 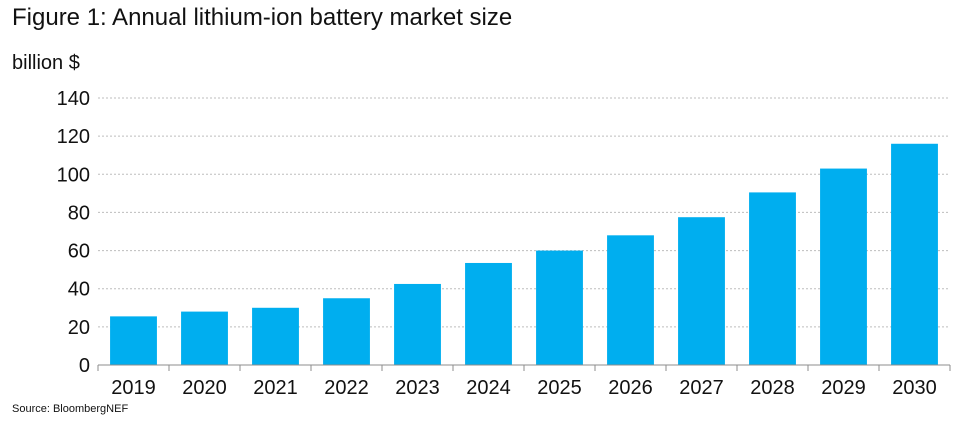 I want to click on bar-2019, so click(x=133, y=340).